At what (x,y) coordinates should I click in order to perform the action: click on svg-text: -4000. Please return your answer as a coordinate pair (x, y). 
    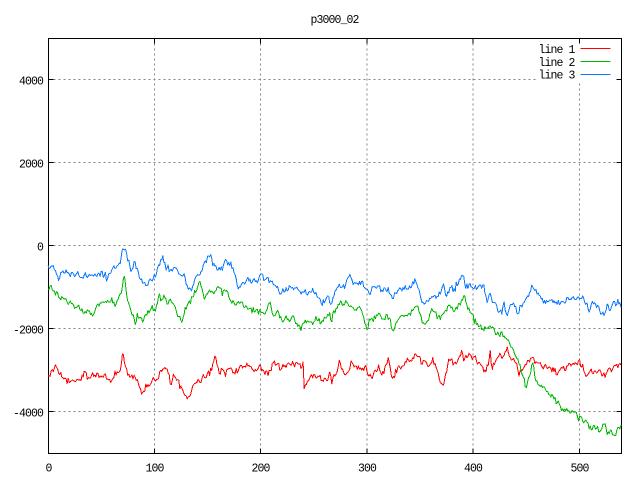
    Looking at the image, I should click on (28, 414).